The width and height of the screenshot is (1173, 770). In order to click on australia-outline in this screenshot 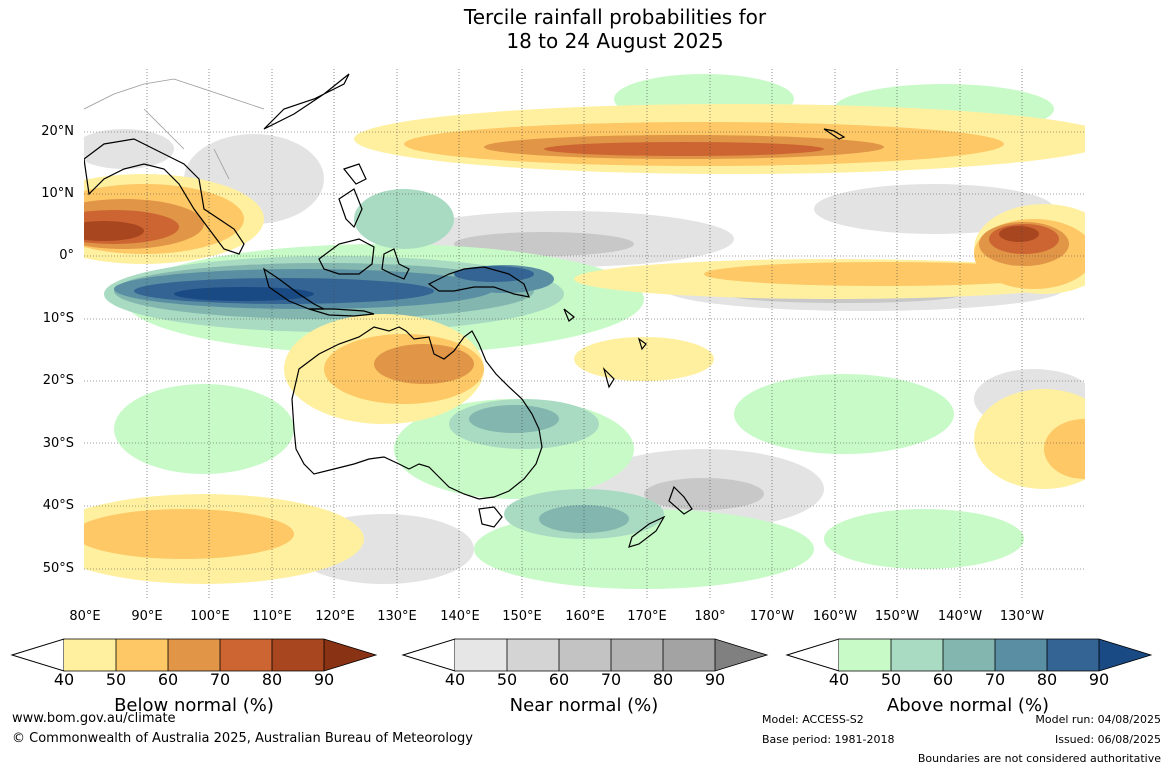, I will do `click(417, 413)`.